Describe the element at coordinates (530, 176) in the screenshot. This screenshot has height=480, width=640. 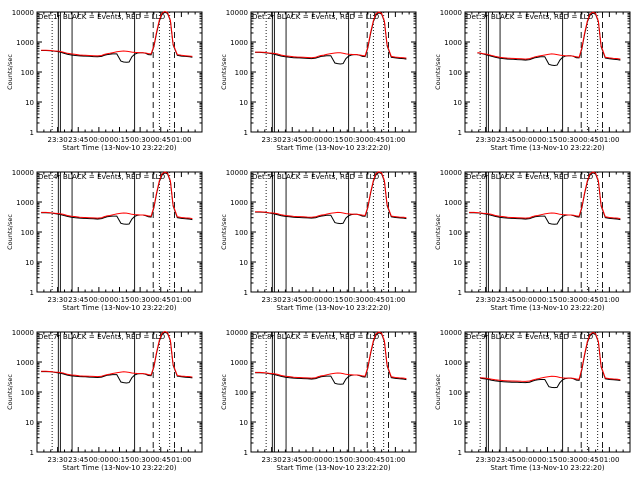
I see `panel-title: Det 6r BLACK = Events, RED = LLD` at that location.